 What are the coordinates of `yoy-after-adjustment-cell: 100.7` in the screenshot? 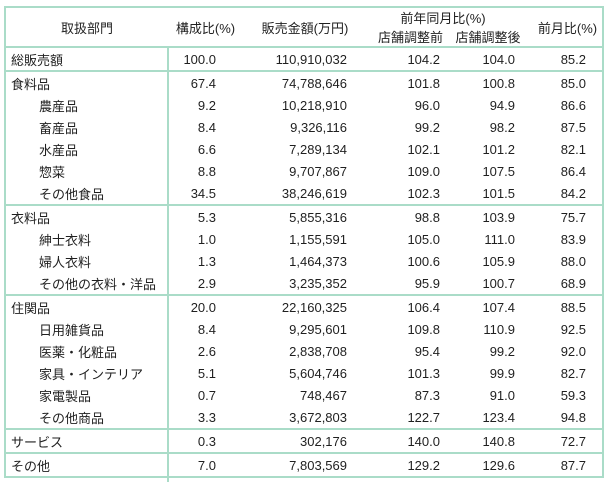 It's located at (498, 283).